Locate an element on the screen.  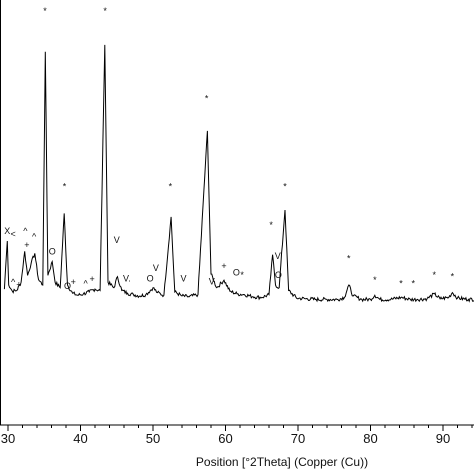
peak-marker: X is located at coordinates (7, 231).